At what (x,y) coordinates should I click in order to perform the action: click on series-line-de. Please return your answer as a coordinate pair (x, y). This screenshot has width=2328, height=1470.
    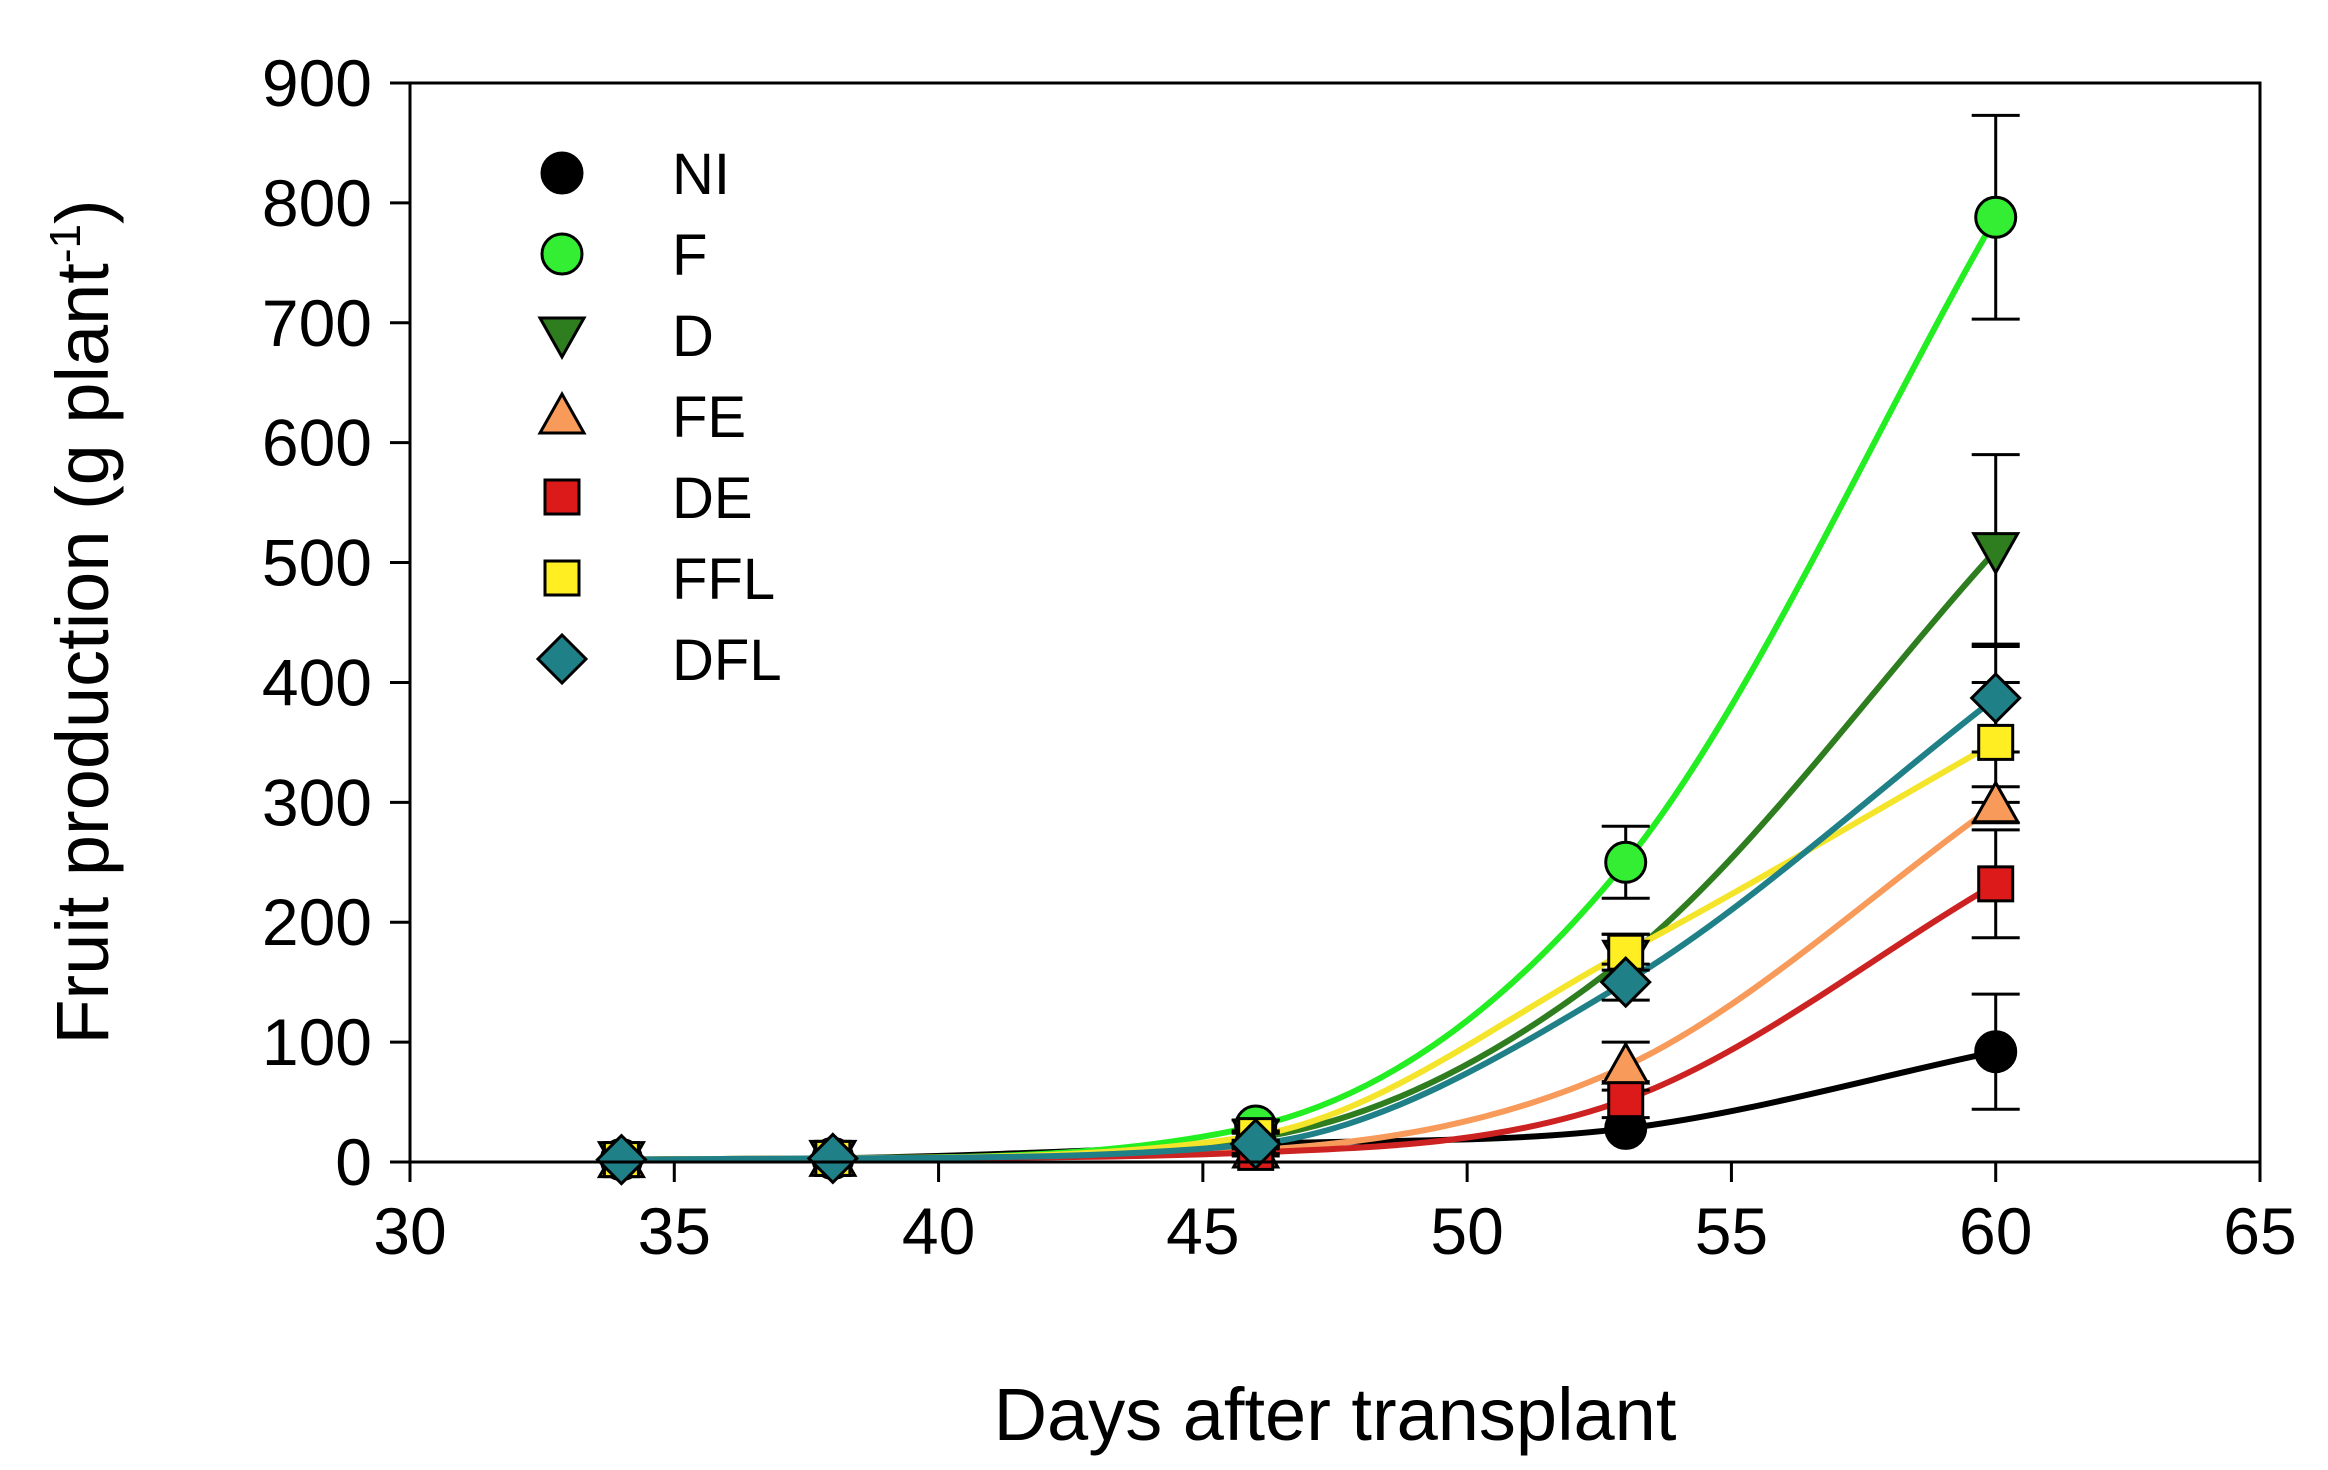
    Looking at the image, I should click on (1309, 1022).